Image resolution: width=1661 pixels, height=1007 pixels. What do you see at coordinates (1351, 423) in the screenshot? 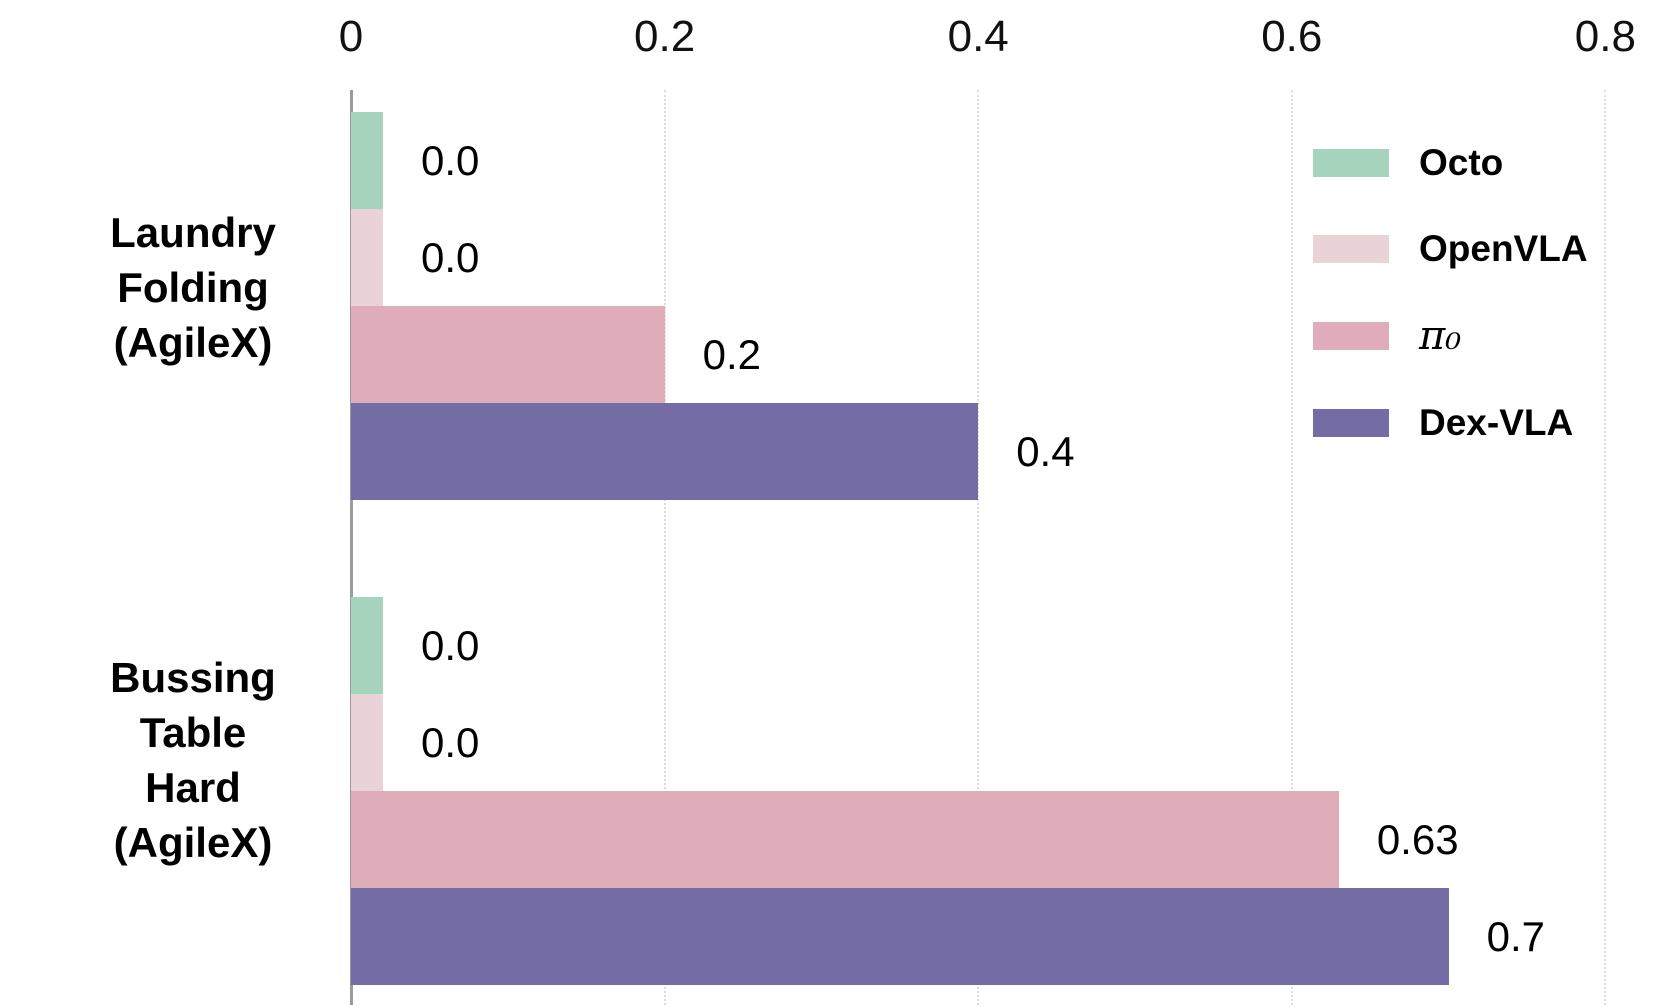
I see `legend-swatch-dexvla` at bounding box center [1351, 423].